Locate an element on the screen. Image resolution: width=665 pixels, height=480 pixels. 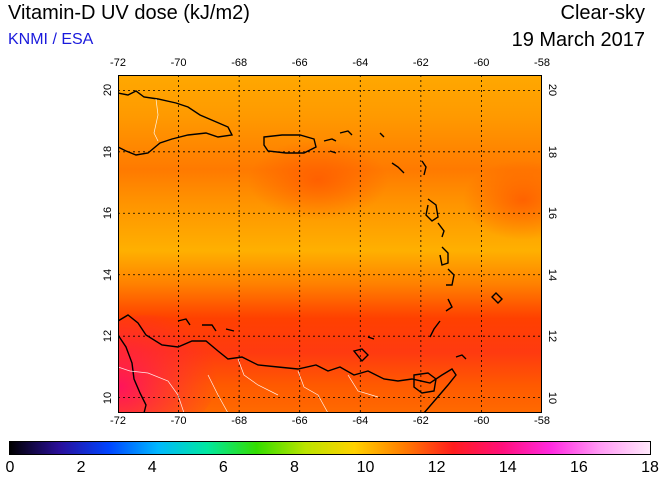
venezuela-colombia-border is located at coordinates (151, 389).